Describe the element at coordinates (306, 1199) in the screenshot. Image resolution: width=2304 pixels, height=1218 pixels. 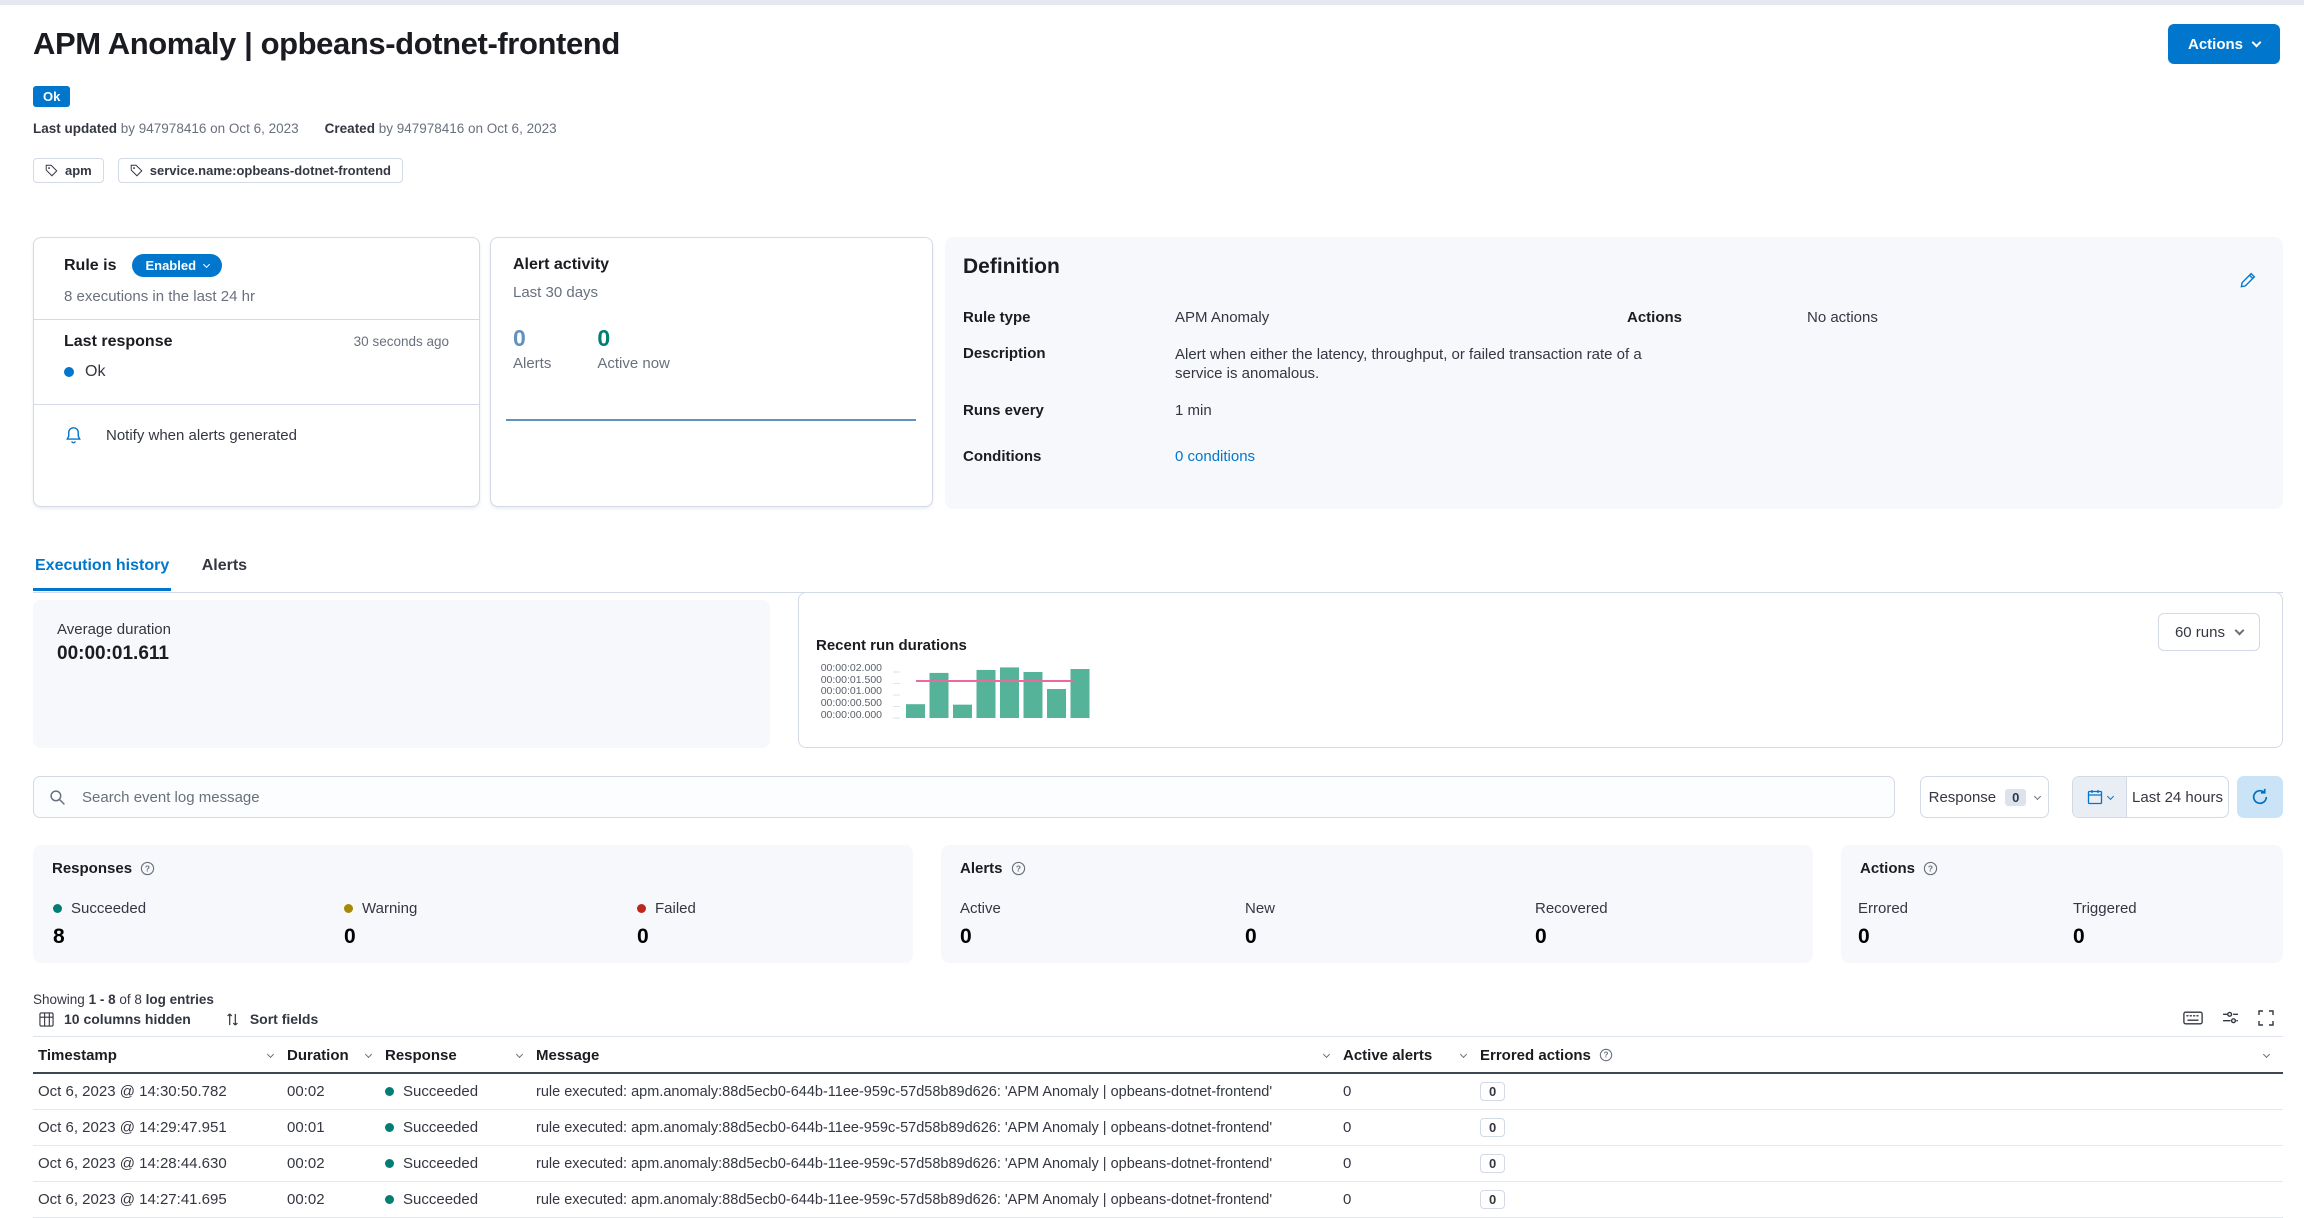
I see `cell-duration: 00:02` at that location.